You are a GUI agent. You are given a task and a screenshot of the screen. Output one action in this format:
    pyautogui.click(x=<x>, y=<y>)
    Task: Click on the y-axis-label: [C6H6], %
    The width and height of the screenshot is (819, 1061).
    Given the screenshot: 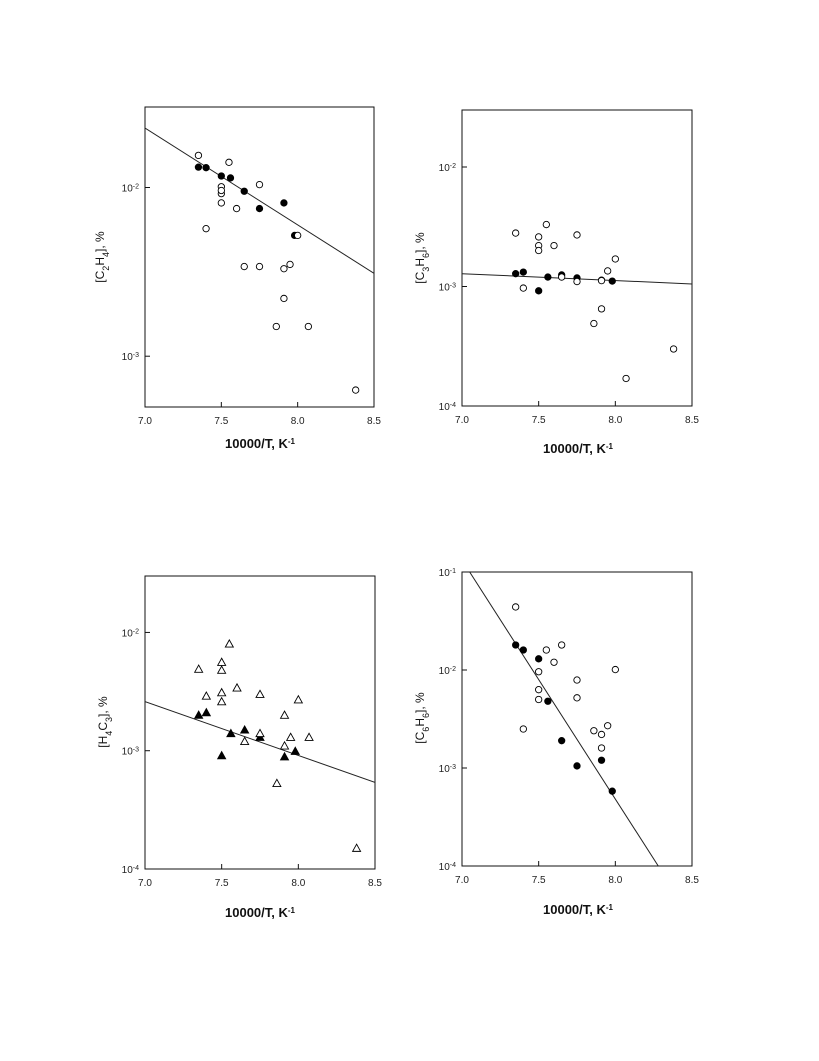 What is the action you would take?
    pyautogui.click(x=422, y=718)
    